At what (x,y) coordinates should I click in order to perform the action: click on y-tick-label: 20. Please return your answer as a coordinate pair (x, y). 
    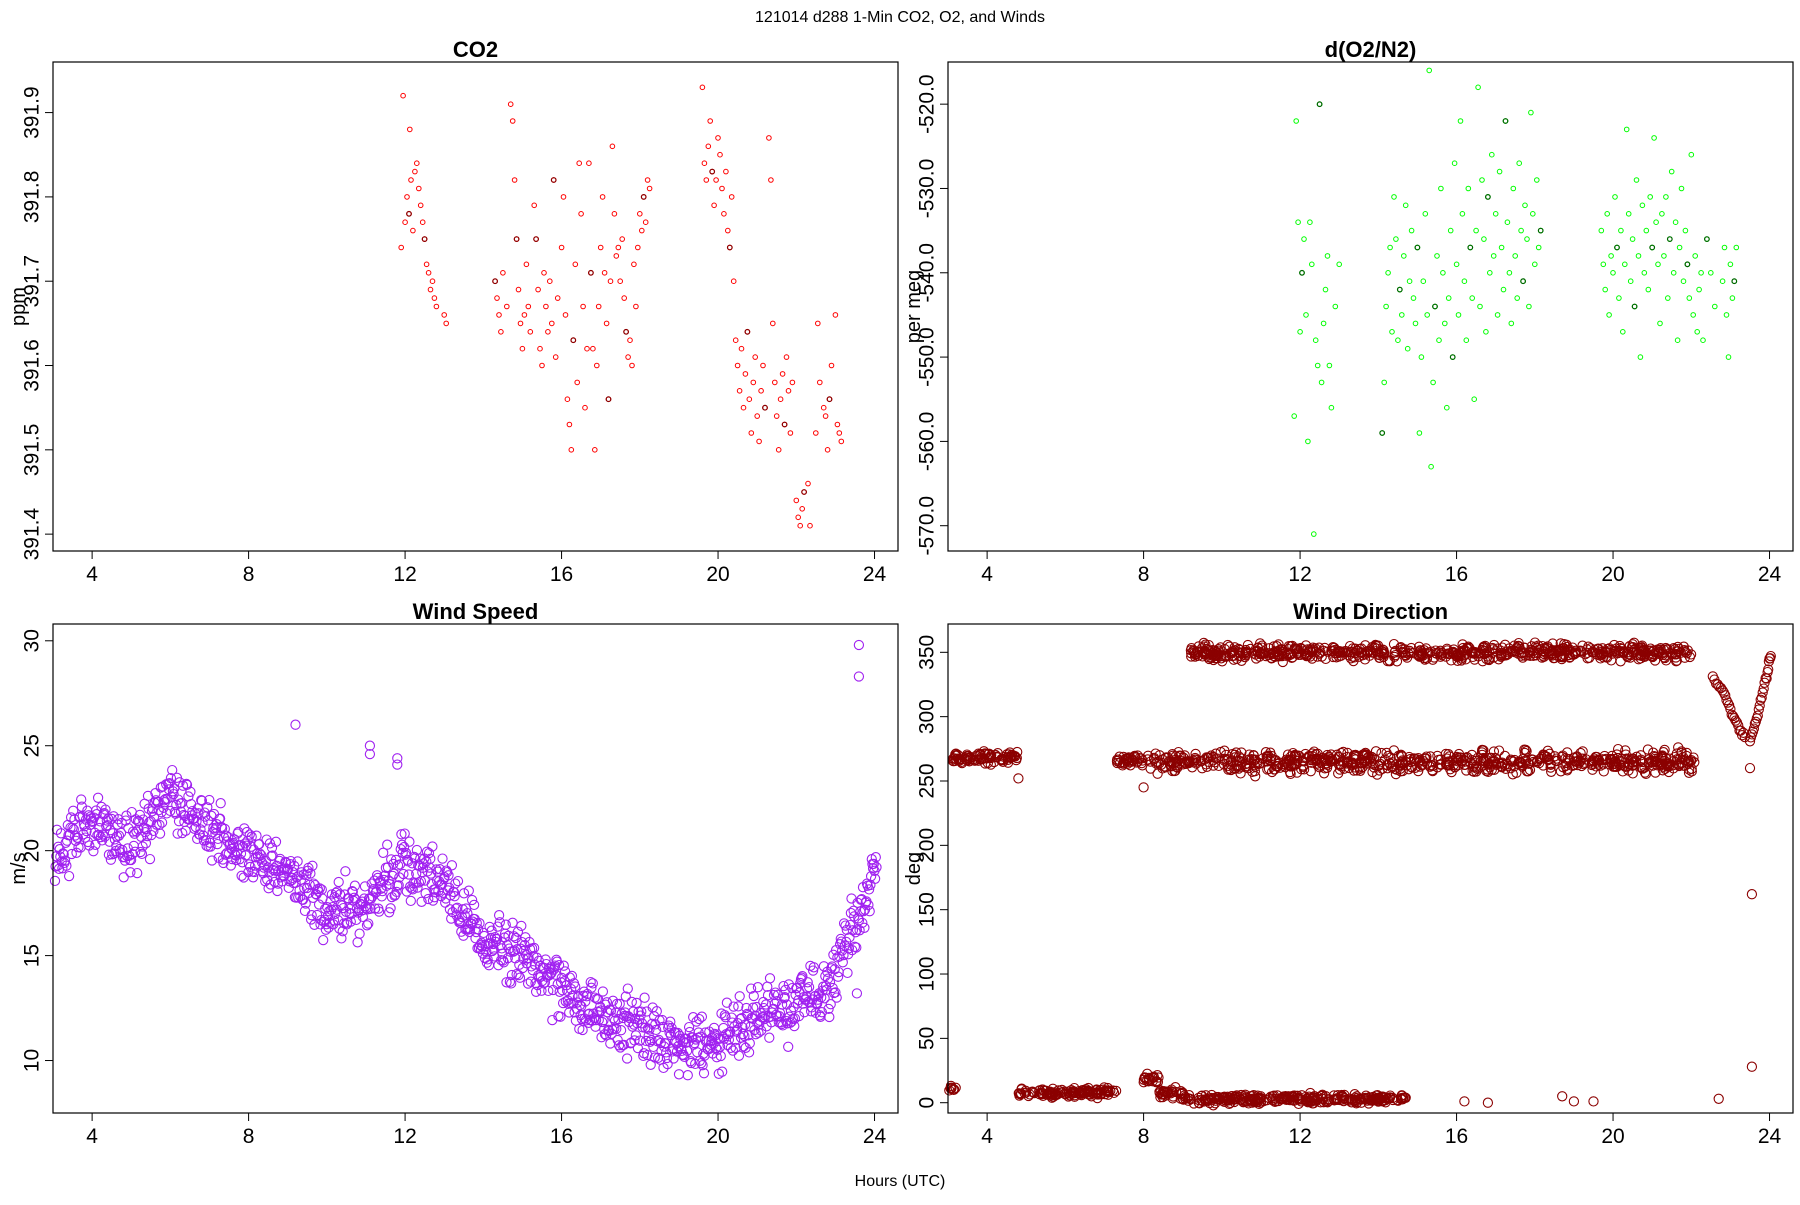
    Looking at the image, I should click on (32, 850).